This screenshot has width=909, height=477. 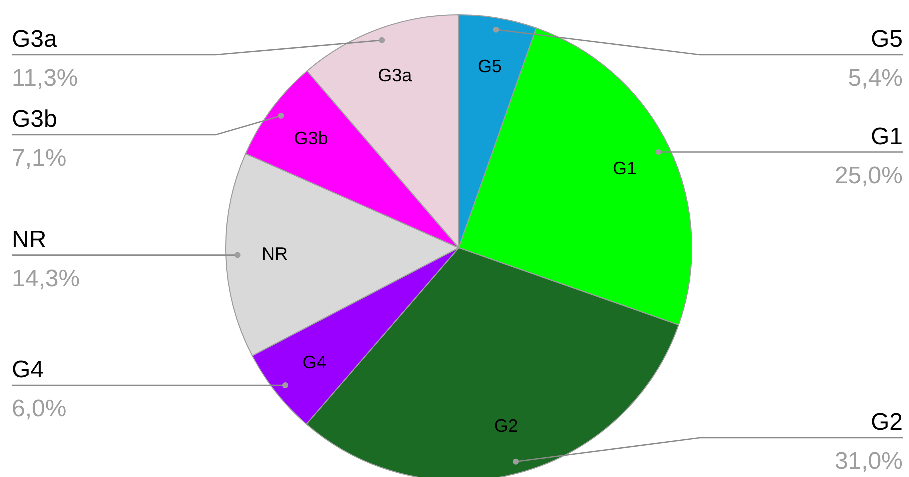 I want to click on data-label: 5,4%, so click(x=875, y=78).